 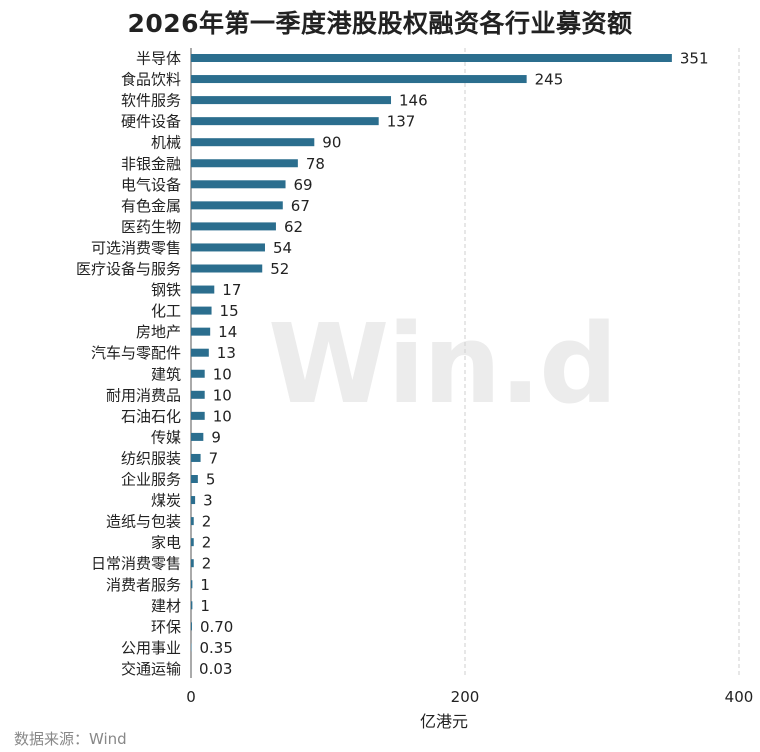 I want to click on category-label: 公用事业, so click(x=151, y=648).